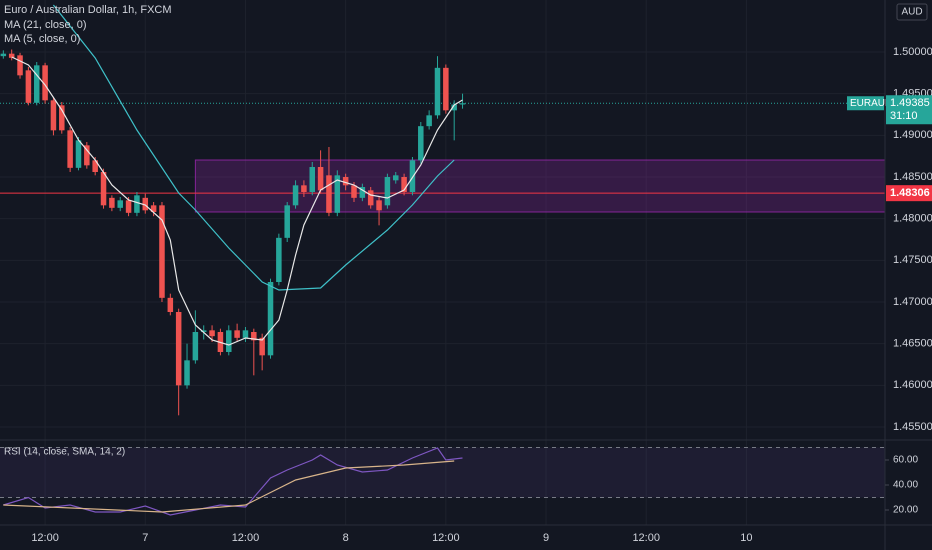 This screenshot has width=932, height=550. What do you see at coordinates (905, 485) in the screenshot?
I see `rsi-tick-label: 40.00` at bounding box center [905, 485].